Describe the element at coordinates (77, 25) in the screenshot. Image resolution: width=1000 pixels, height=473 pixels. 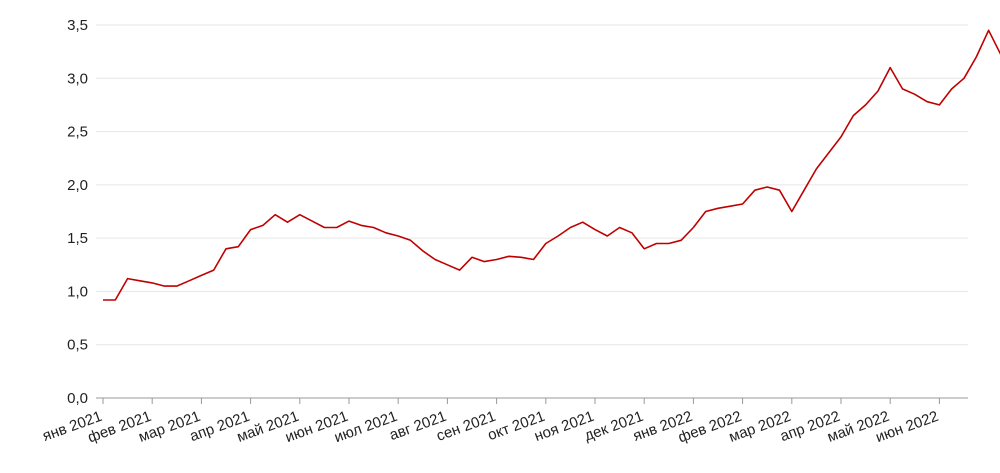
I see `y-tick-label: 3,5` at that location.